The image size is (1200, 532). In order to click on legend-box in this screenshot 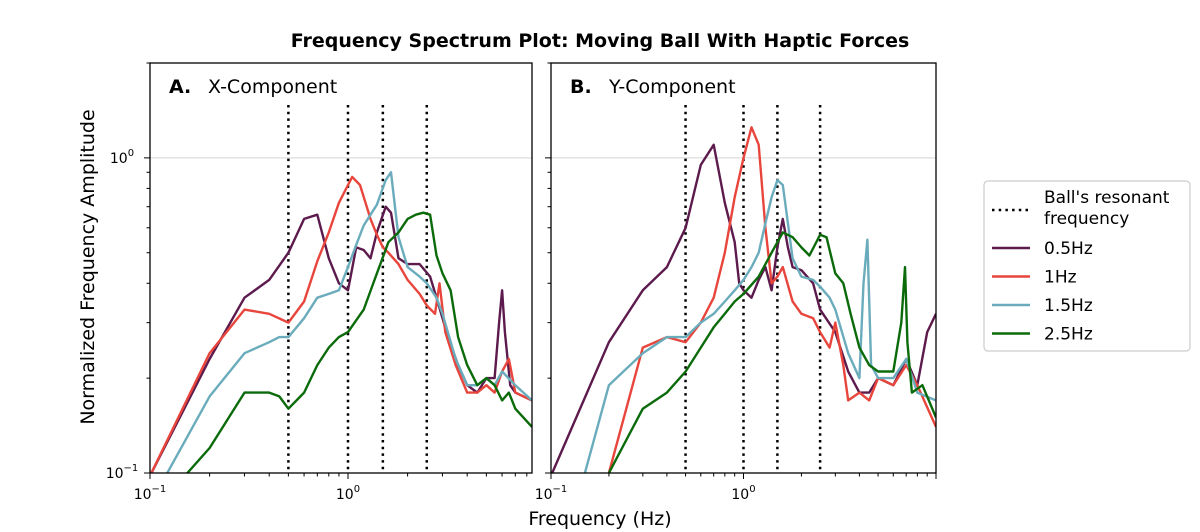, I will do `click(1087, 266)`.